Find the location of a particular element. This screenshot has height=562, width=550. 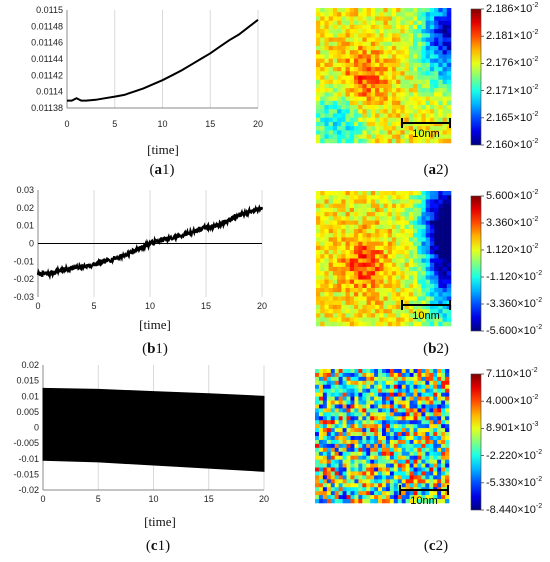

b2-colorbar-tick-label: 3.360×10⁻² is located at coordinates (512, 222).